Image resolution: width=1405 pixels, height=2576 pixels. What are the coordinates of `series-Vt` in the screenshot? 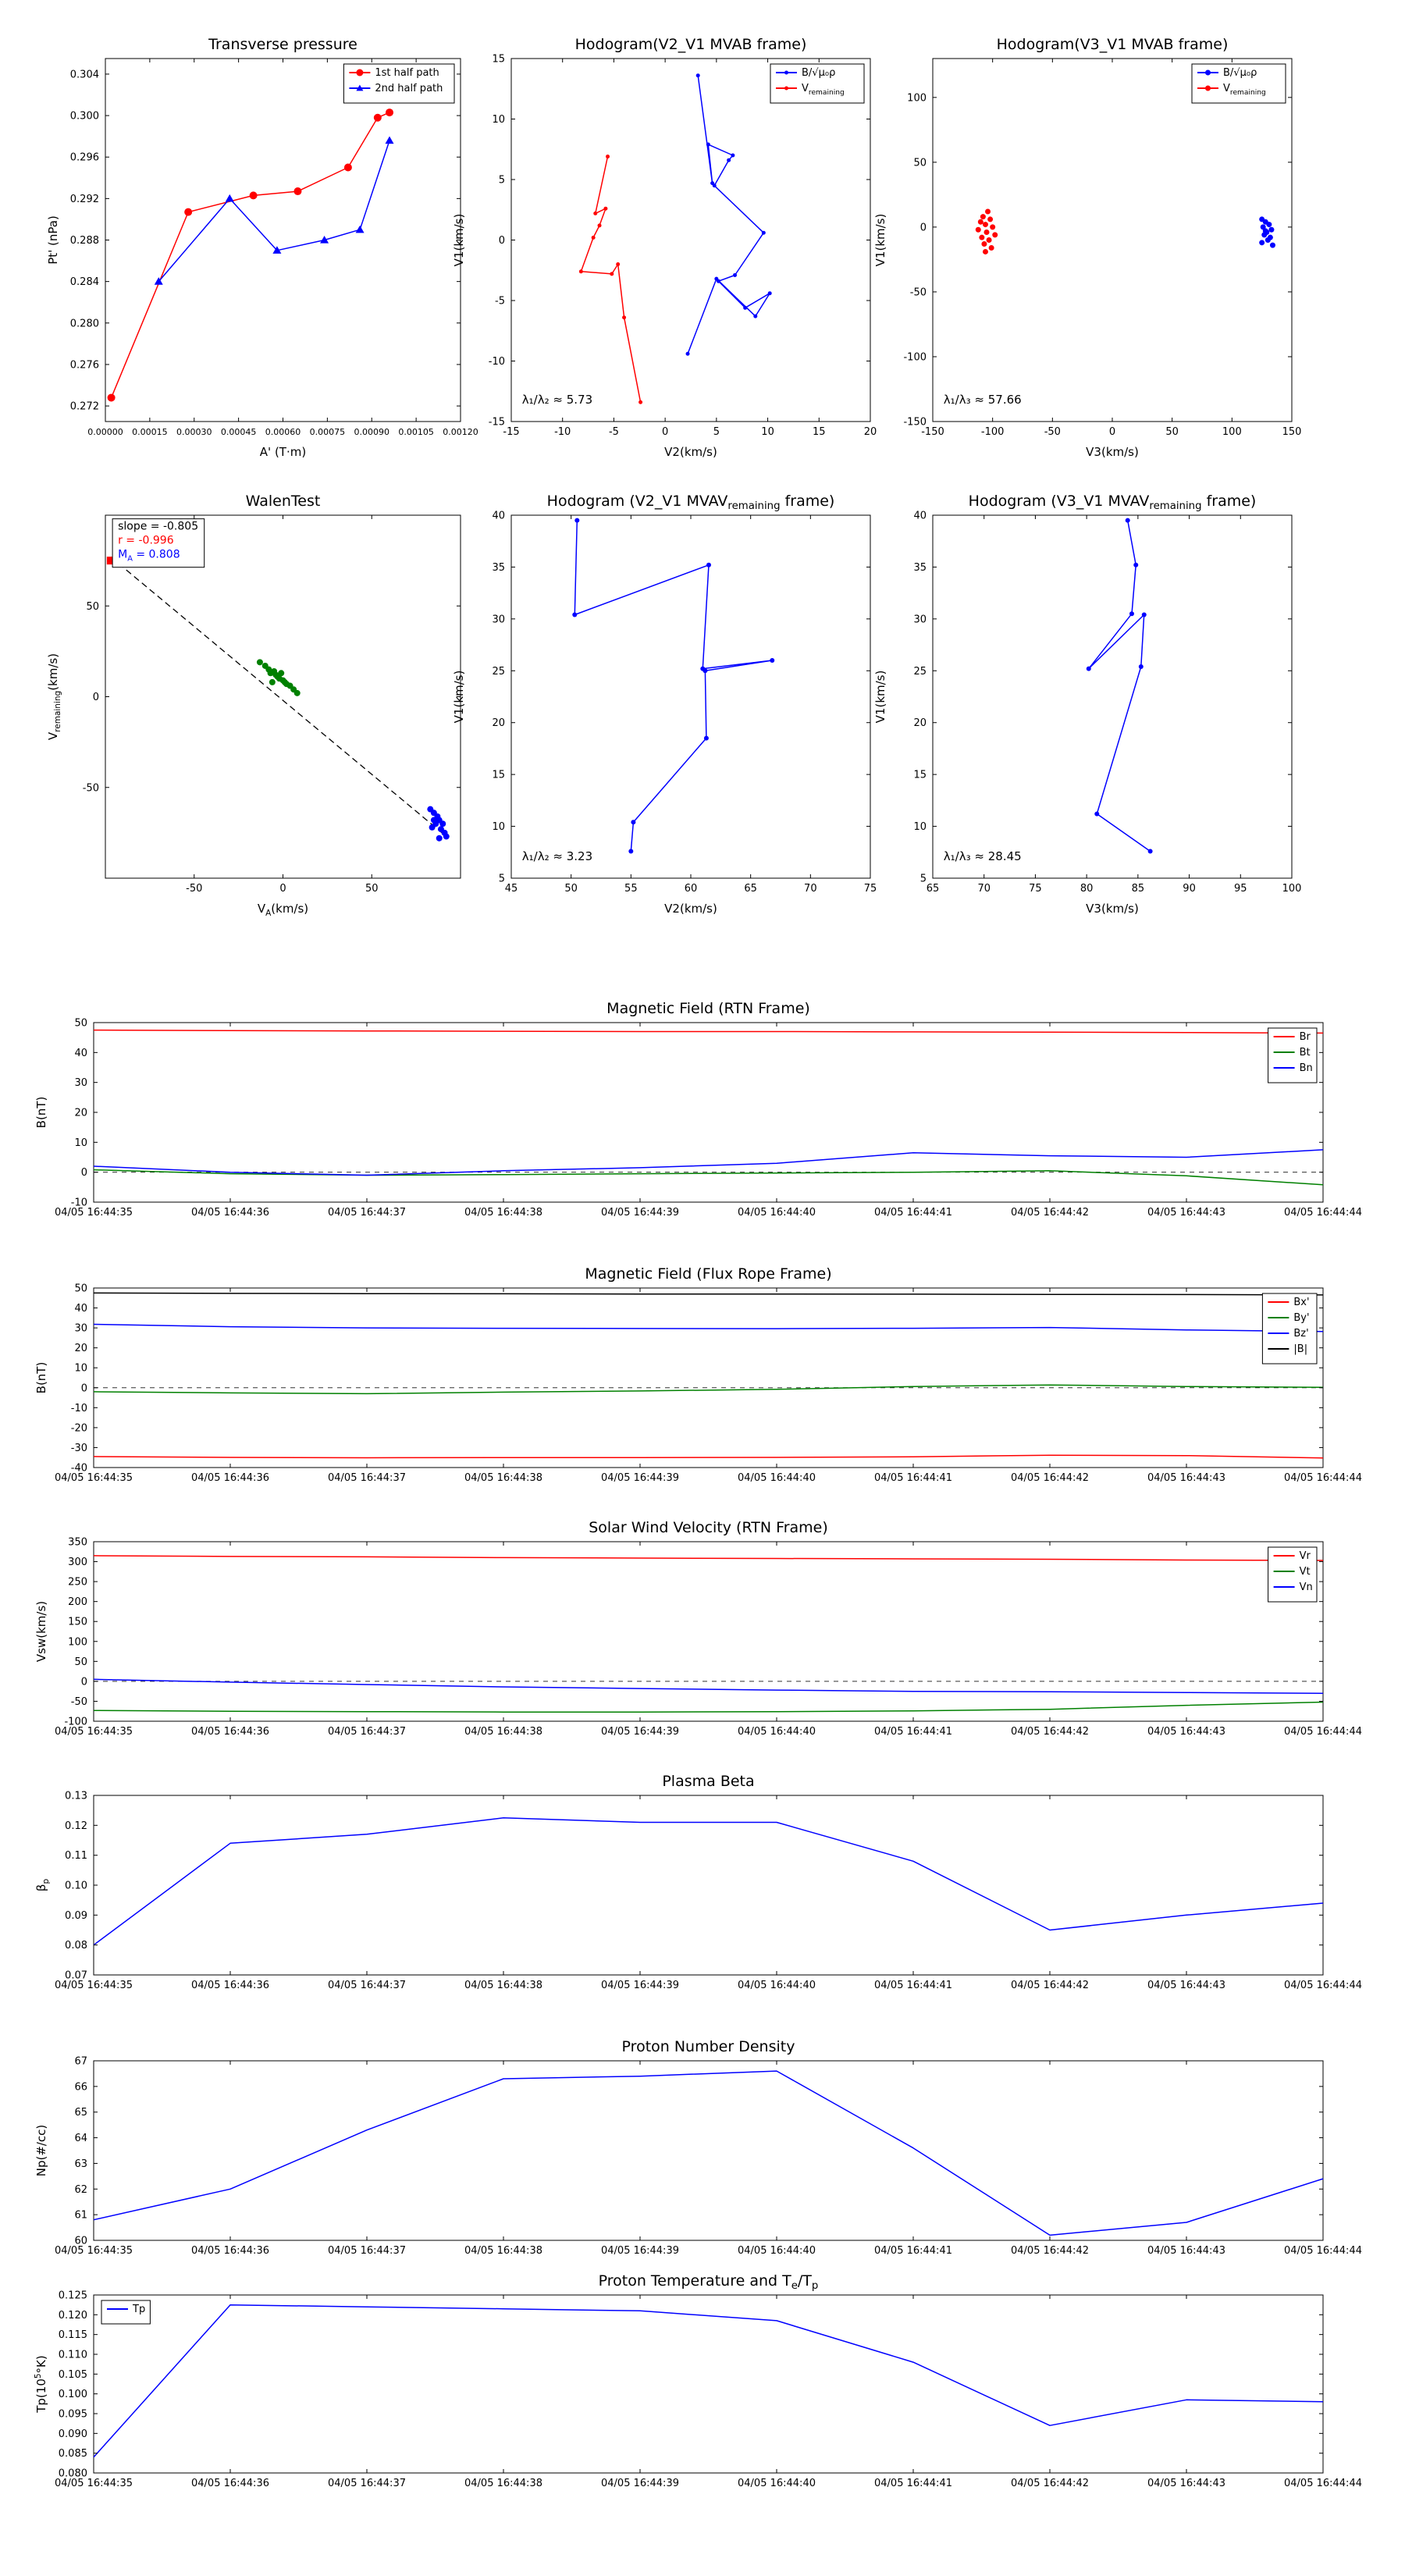 It's located at (709, 1707).